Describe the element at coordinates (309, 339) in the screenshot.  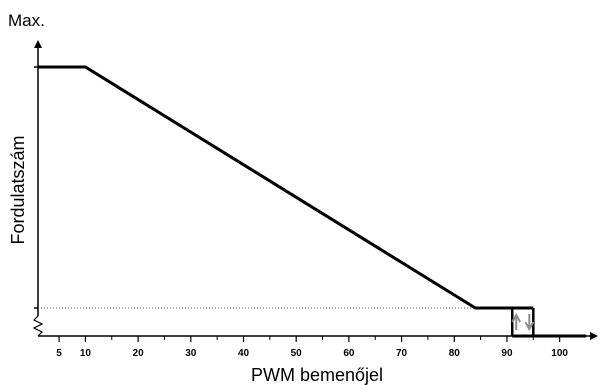
I see `x-axis-ticks` at that location.